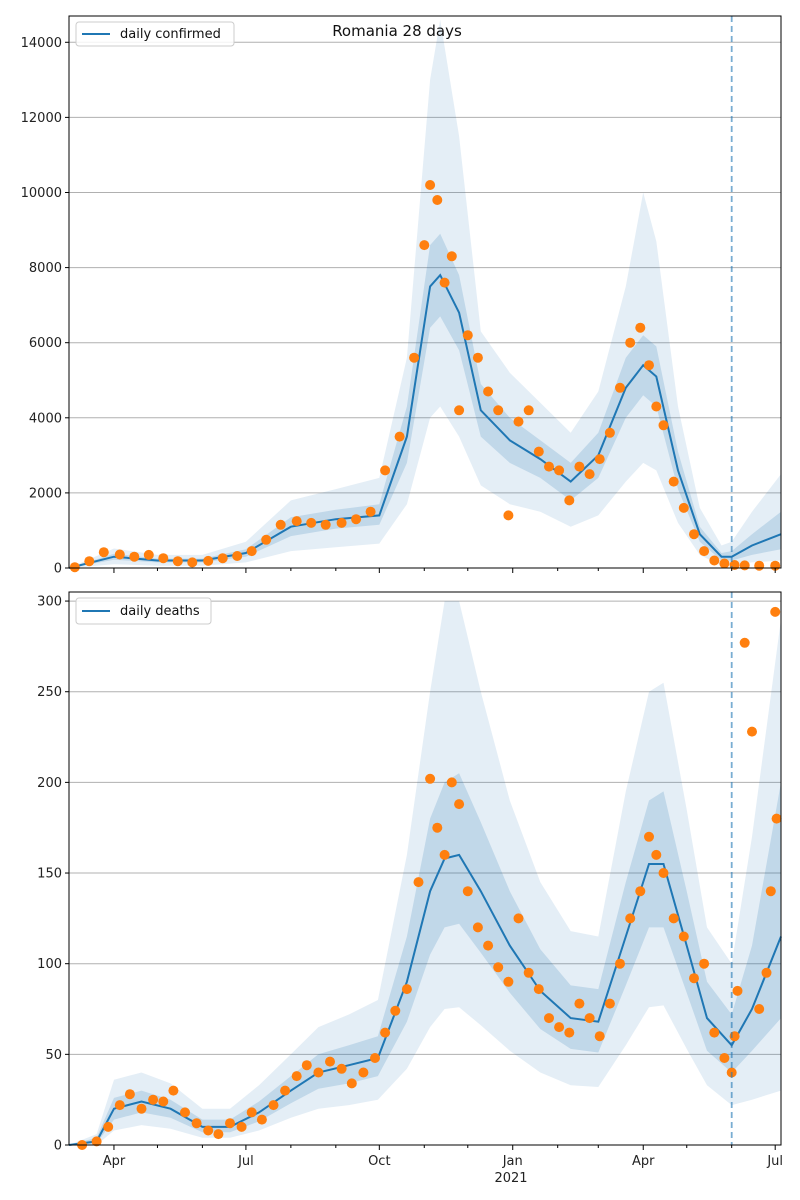 This screenshot has height=1200, width=800. I want to click on y-tick-label: 6000, so click(45, 343).